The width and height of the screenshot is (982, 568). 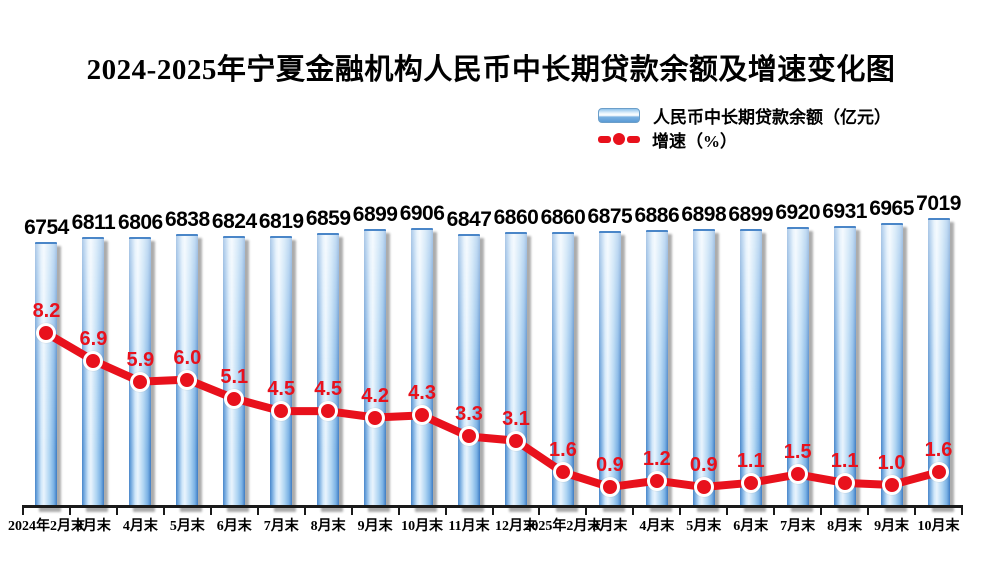 What do you see at coordinates (772, 117) in the screenshot?
I see `legend-balance-label: 人民币中长期贷款余额（亿元）` at bounding box center [772, 117].